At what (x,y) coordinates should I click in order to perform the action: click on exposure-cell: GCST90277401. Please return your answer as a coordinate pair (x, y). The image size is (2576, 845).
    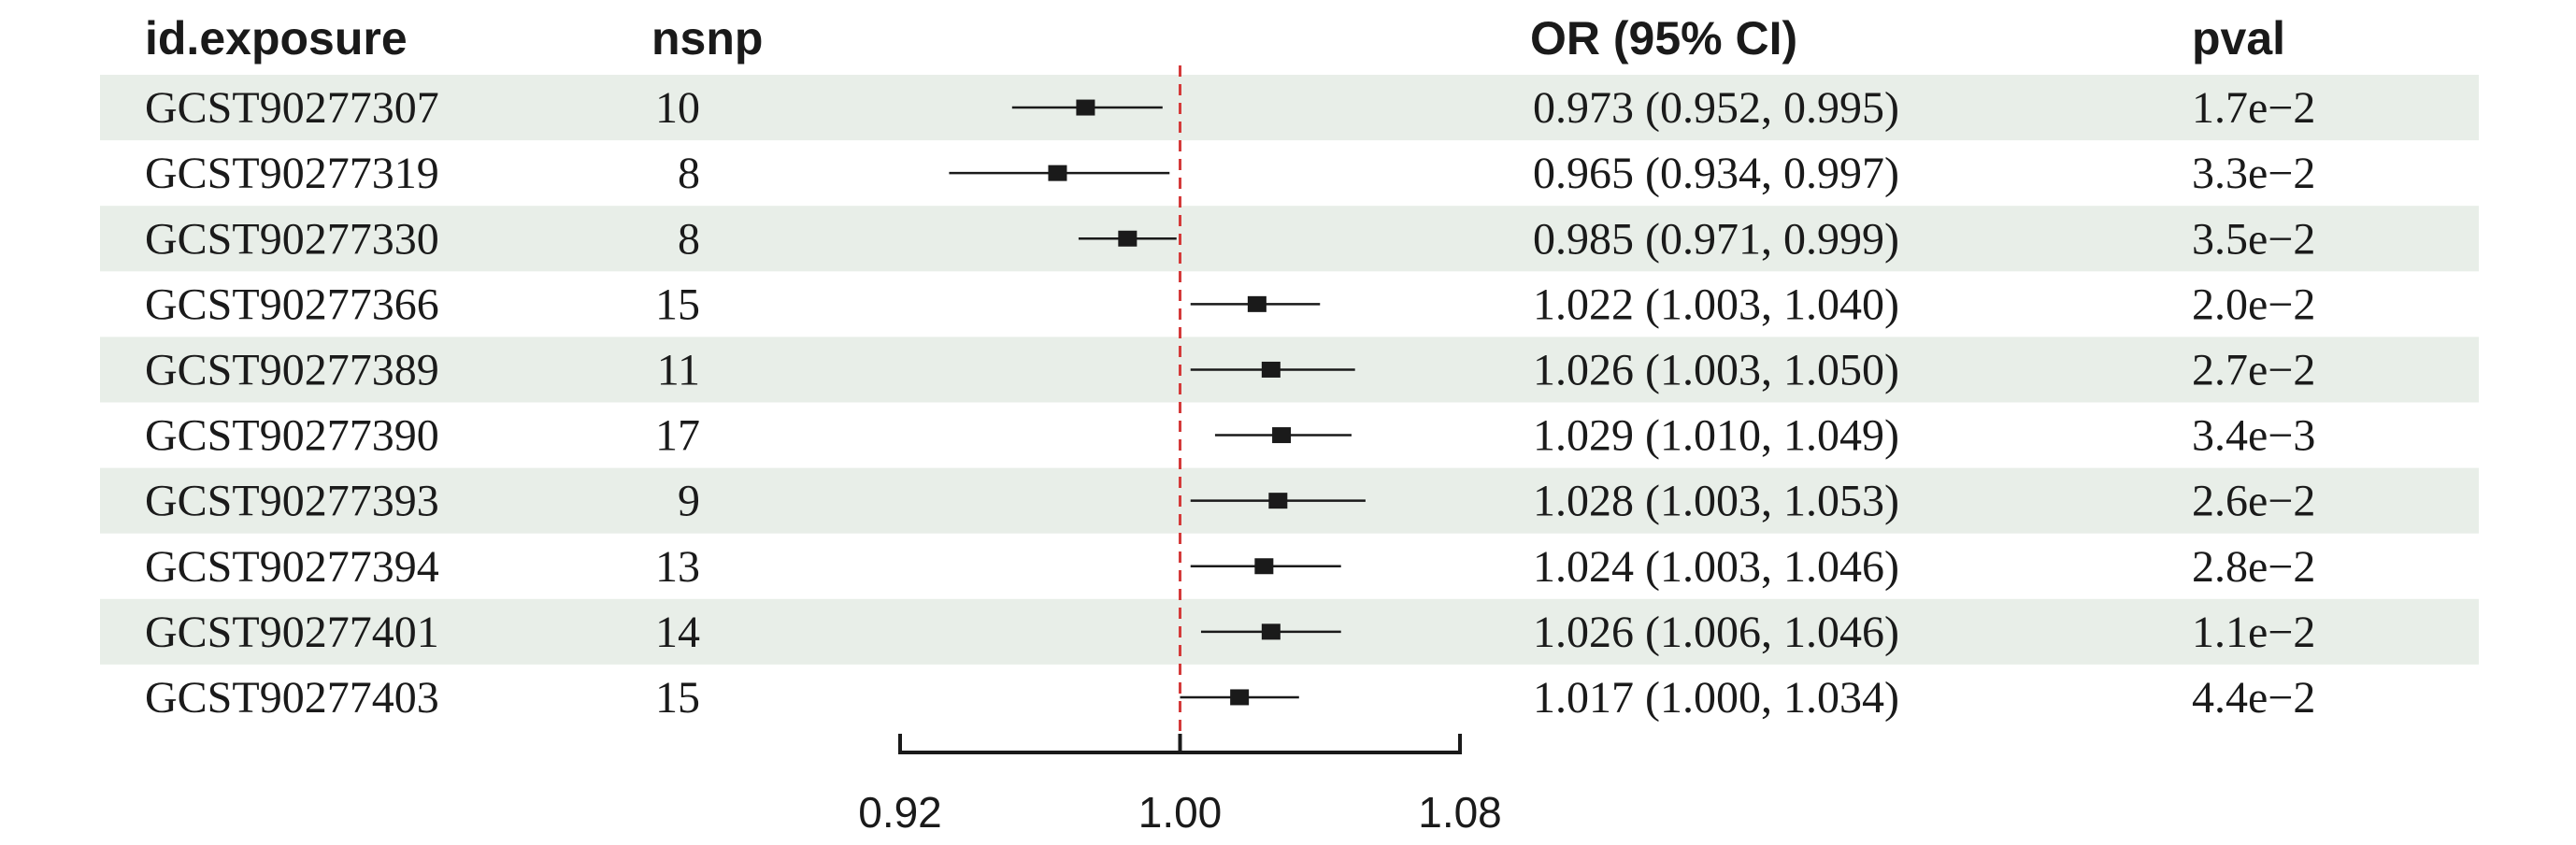
    Looking at the image, I should click on (292, 632).